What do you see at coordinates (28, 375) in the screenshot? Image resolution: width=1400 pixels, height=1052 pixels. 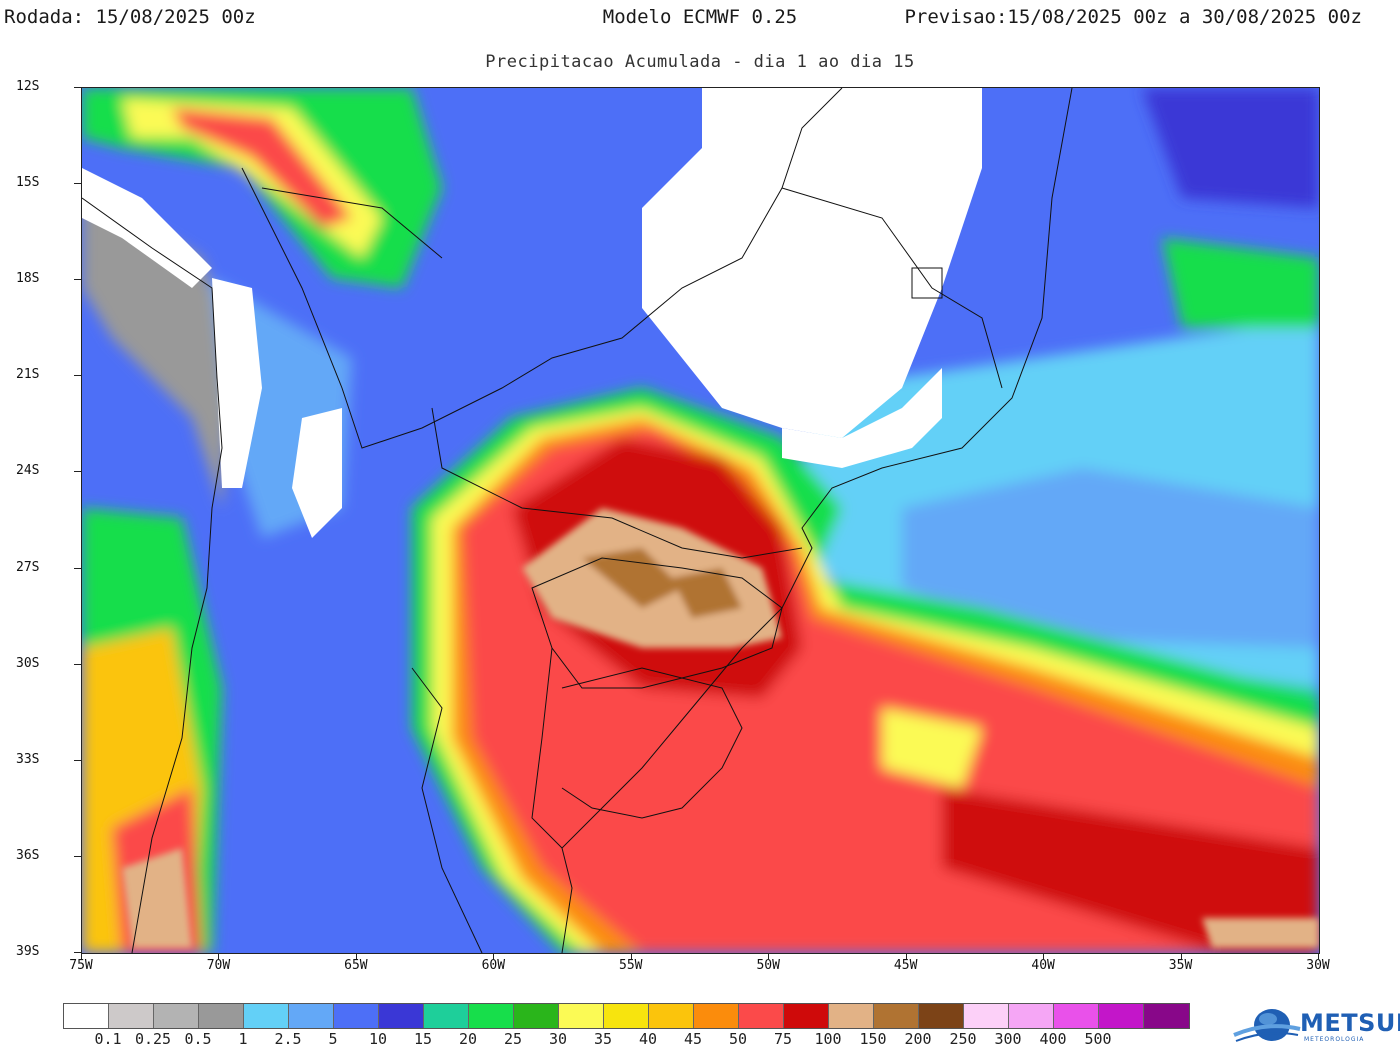 I see `latitude-label: 21S` at bounding box center [28, 375].